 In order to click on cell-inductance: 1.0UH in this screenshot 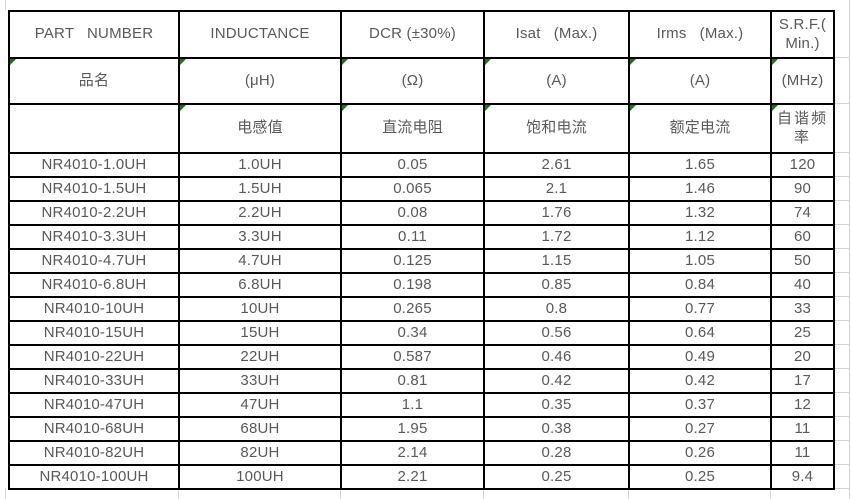, I will do `click(260, 165)`.